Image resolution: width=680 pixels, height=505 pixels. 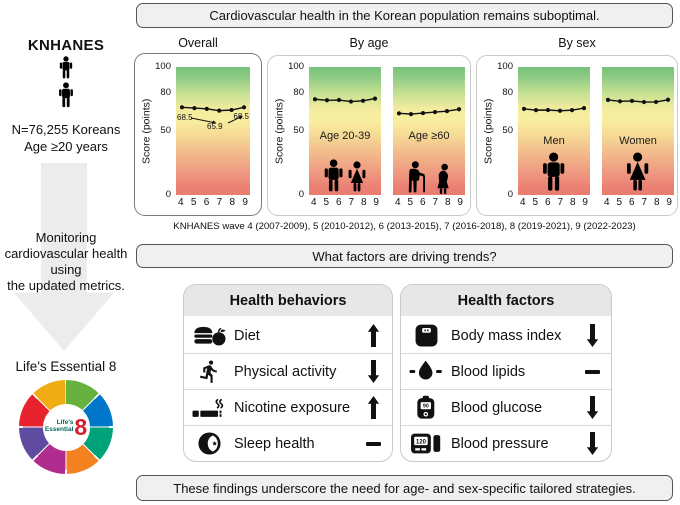 I want to click on cigarette-icon, so click(x=209, y=407).